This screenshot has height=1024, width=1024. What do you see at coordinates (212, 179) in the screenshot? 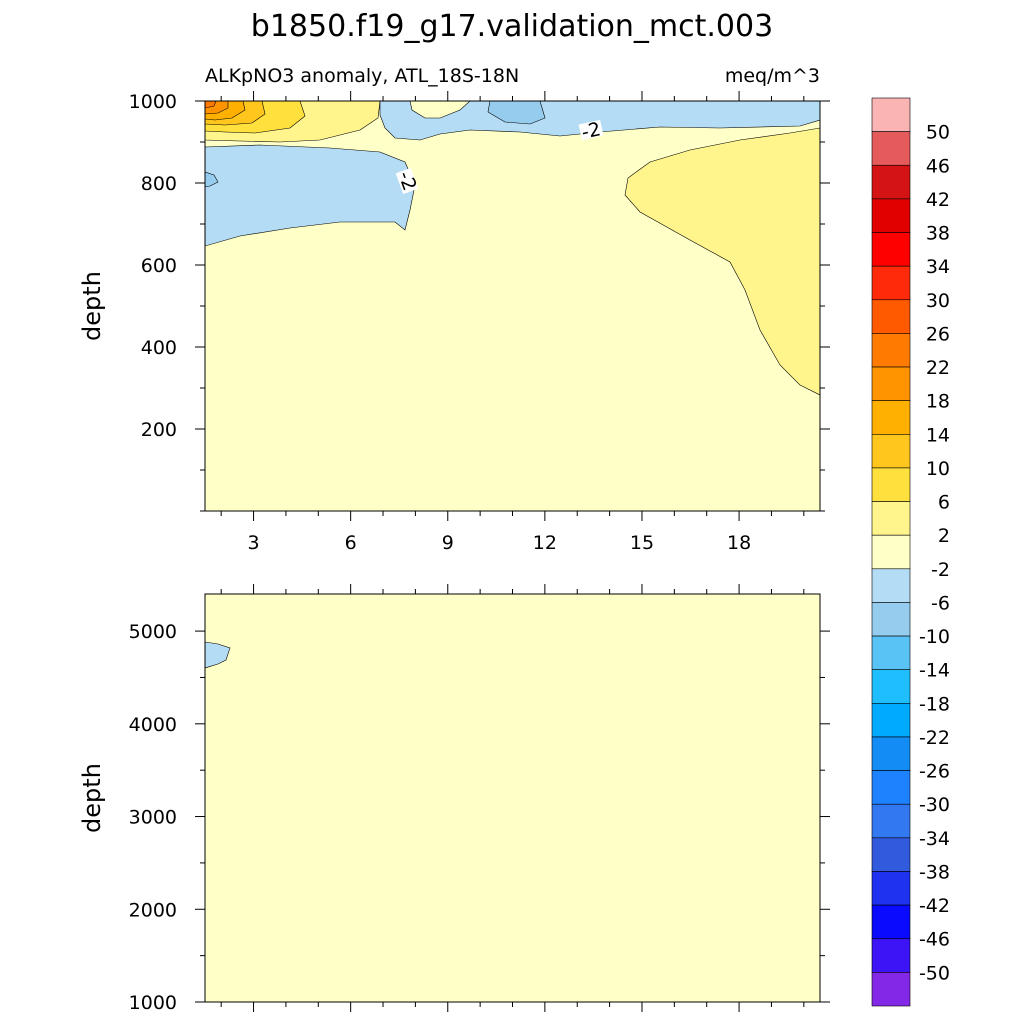
I see `upper-negative-region-subsurface-core` at bounding box center [212, 179].